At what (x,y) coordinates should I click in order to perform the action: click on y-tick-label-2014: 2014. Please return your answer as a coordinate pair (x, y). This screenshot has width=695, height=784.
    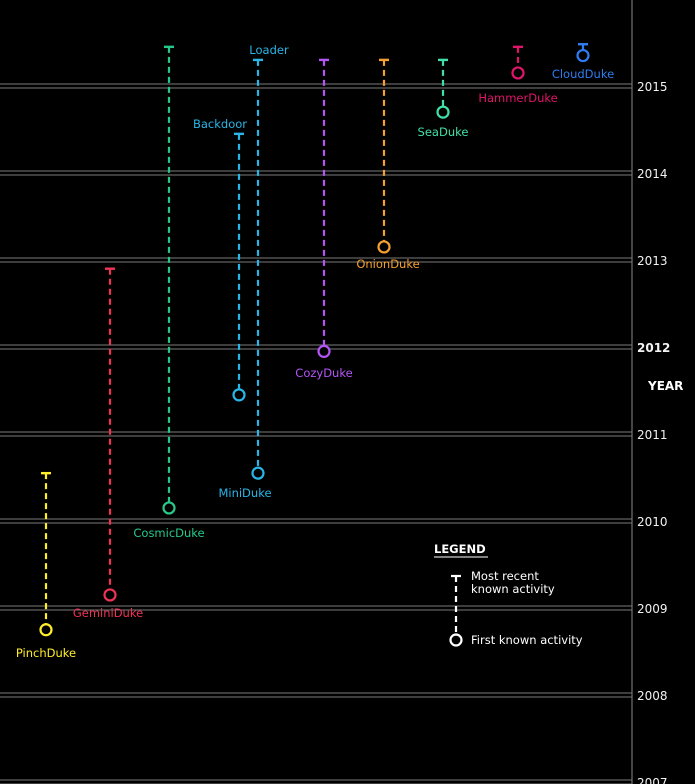
    Looking at the image, I should click on (652, 174).